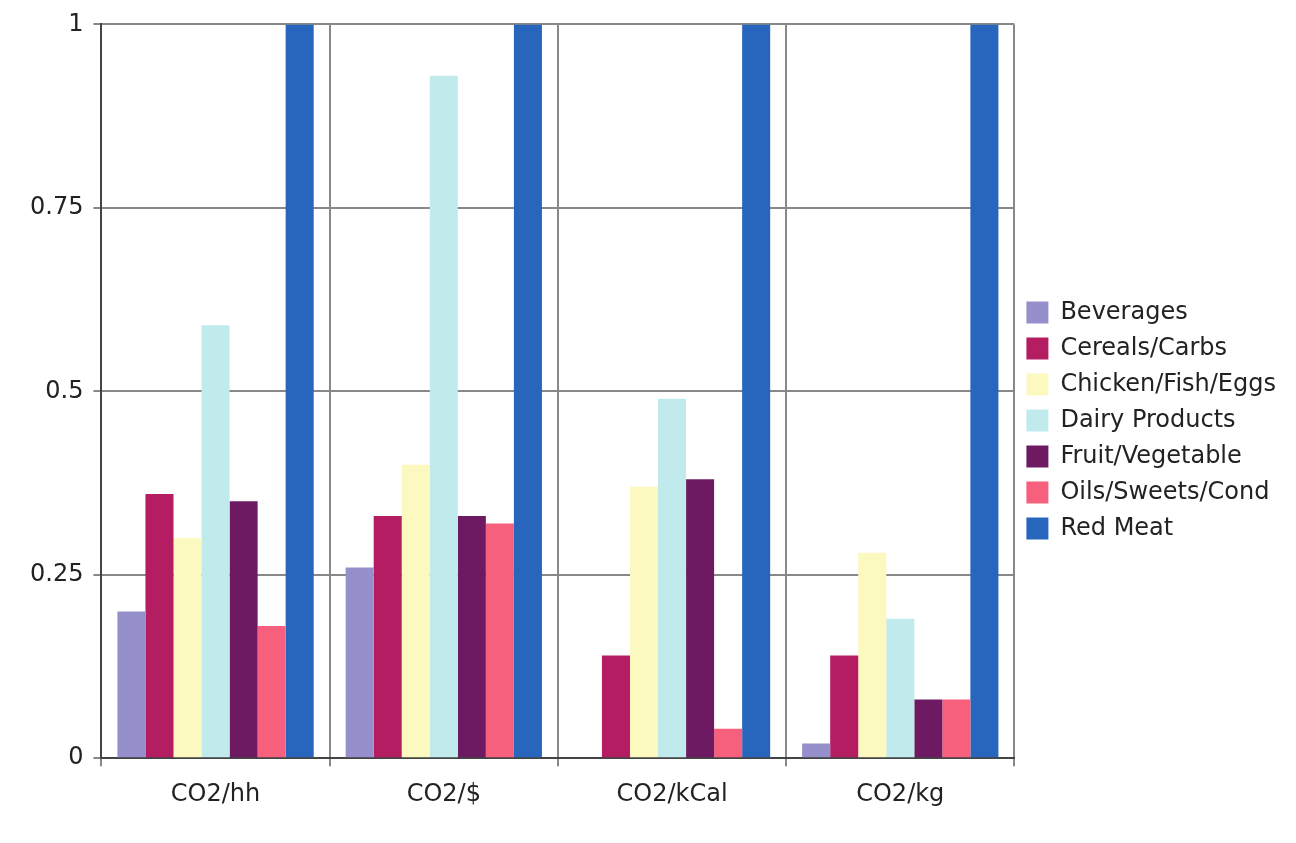 This screenshot has height=843, width=1296. I want to click on x-tick-label: CO2/$, so click(443, 792).